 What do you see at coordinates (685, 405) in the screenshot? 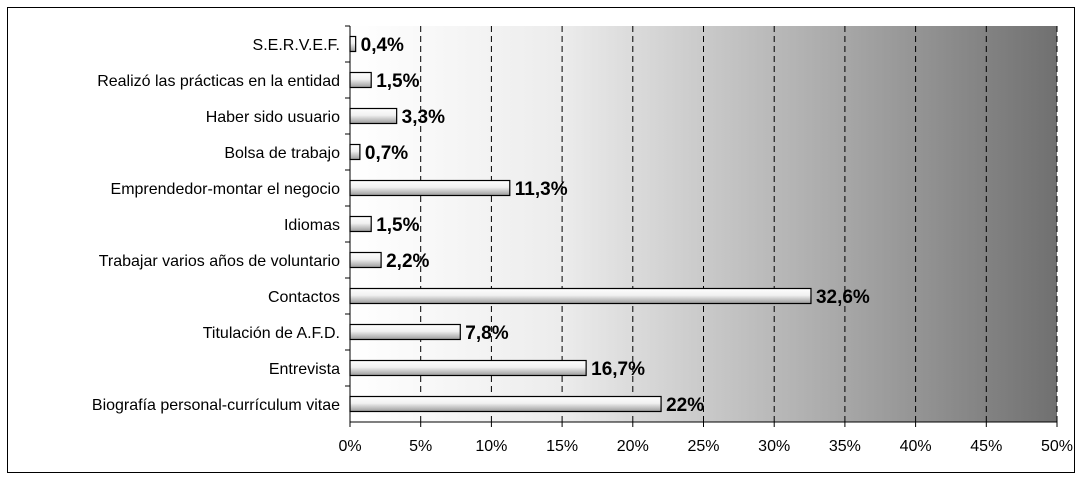
I see `data-label: 22%` at bounding box center [685, 405].